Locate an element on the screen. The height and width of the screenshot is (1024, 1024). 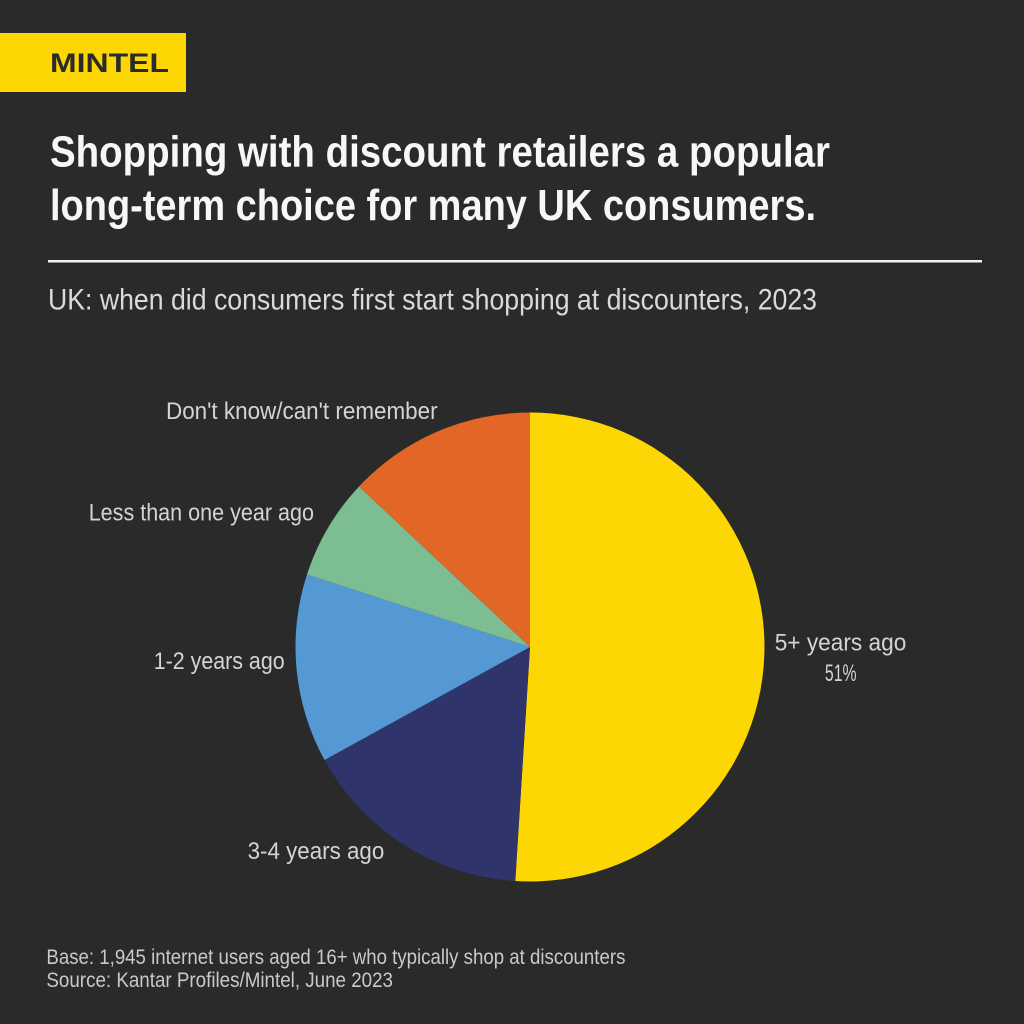
svg-text: 3-4 years ago is located at coordinates (316, 851).